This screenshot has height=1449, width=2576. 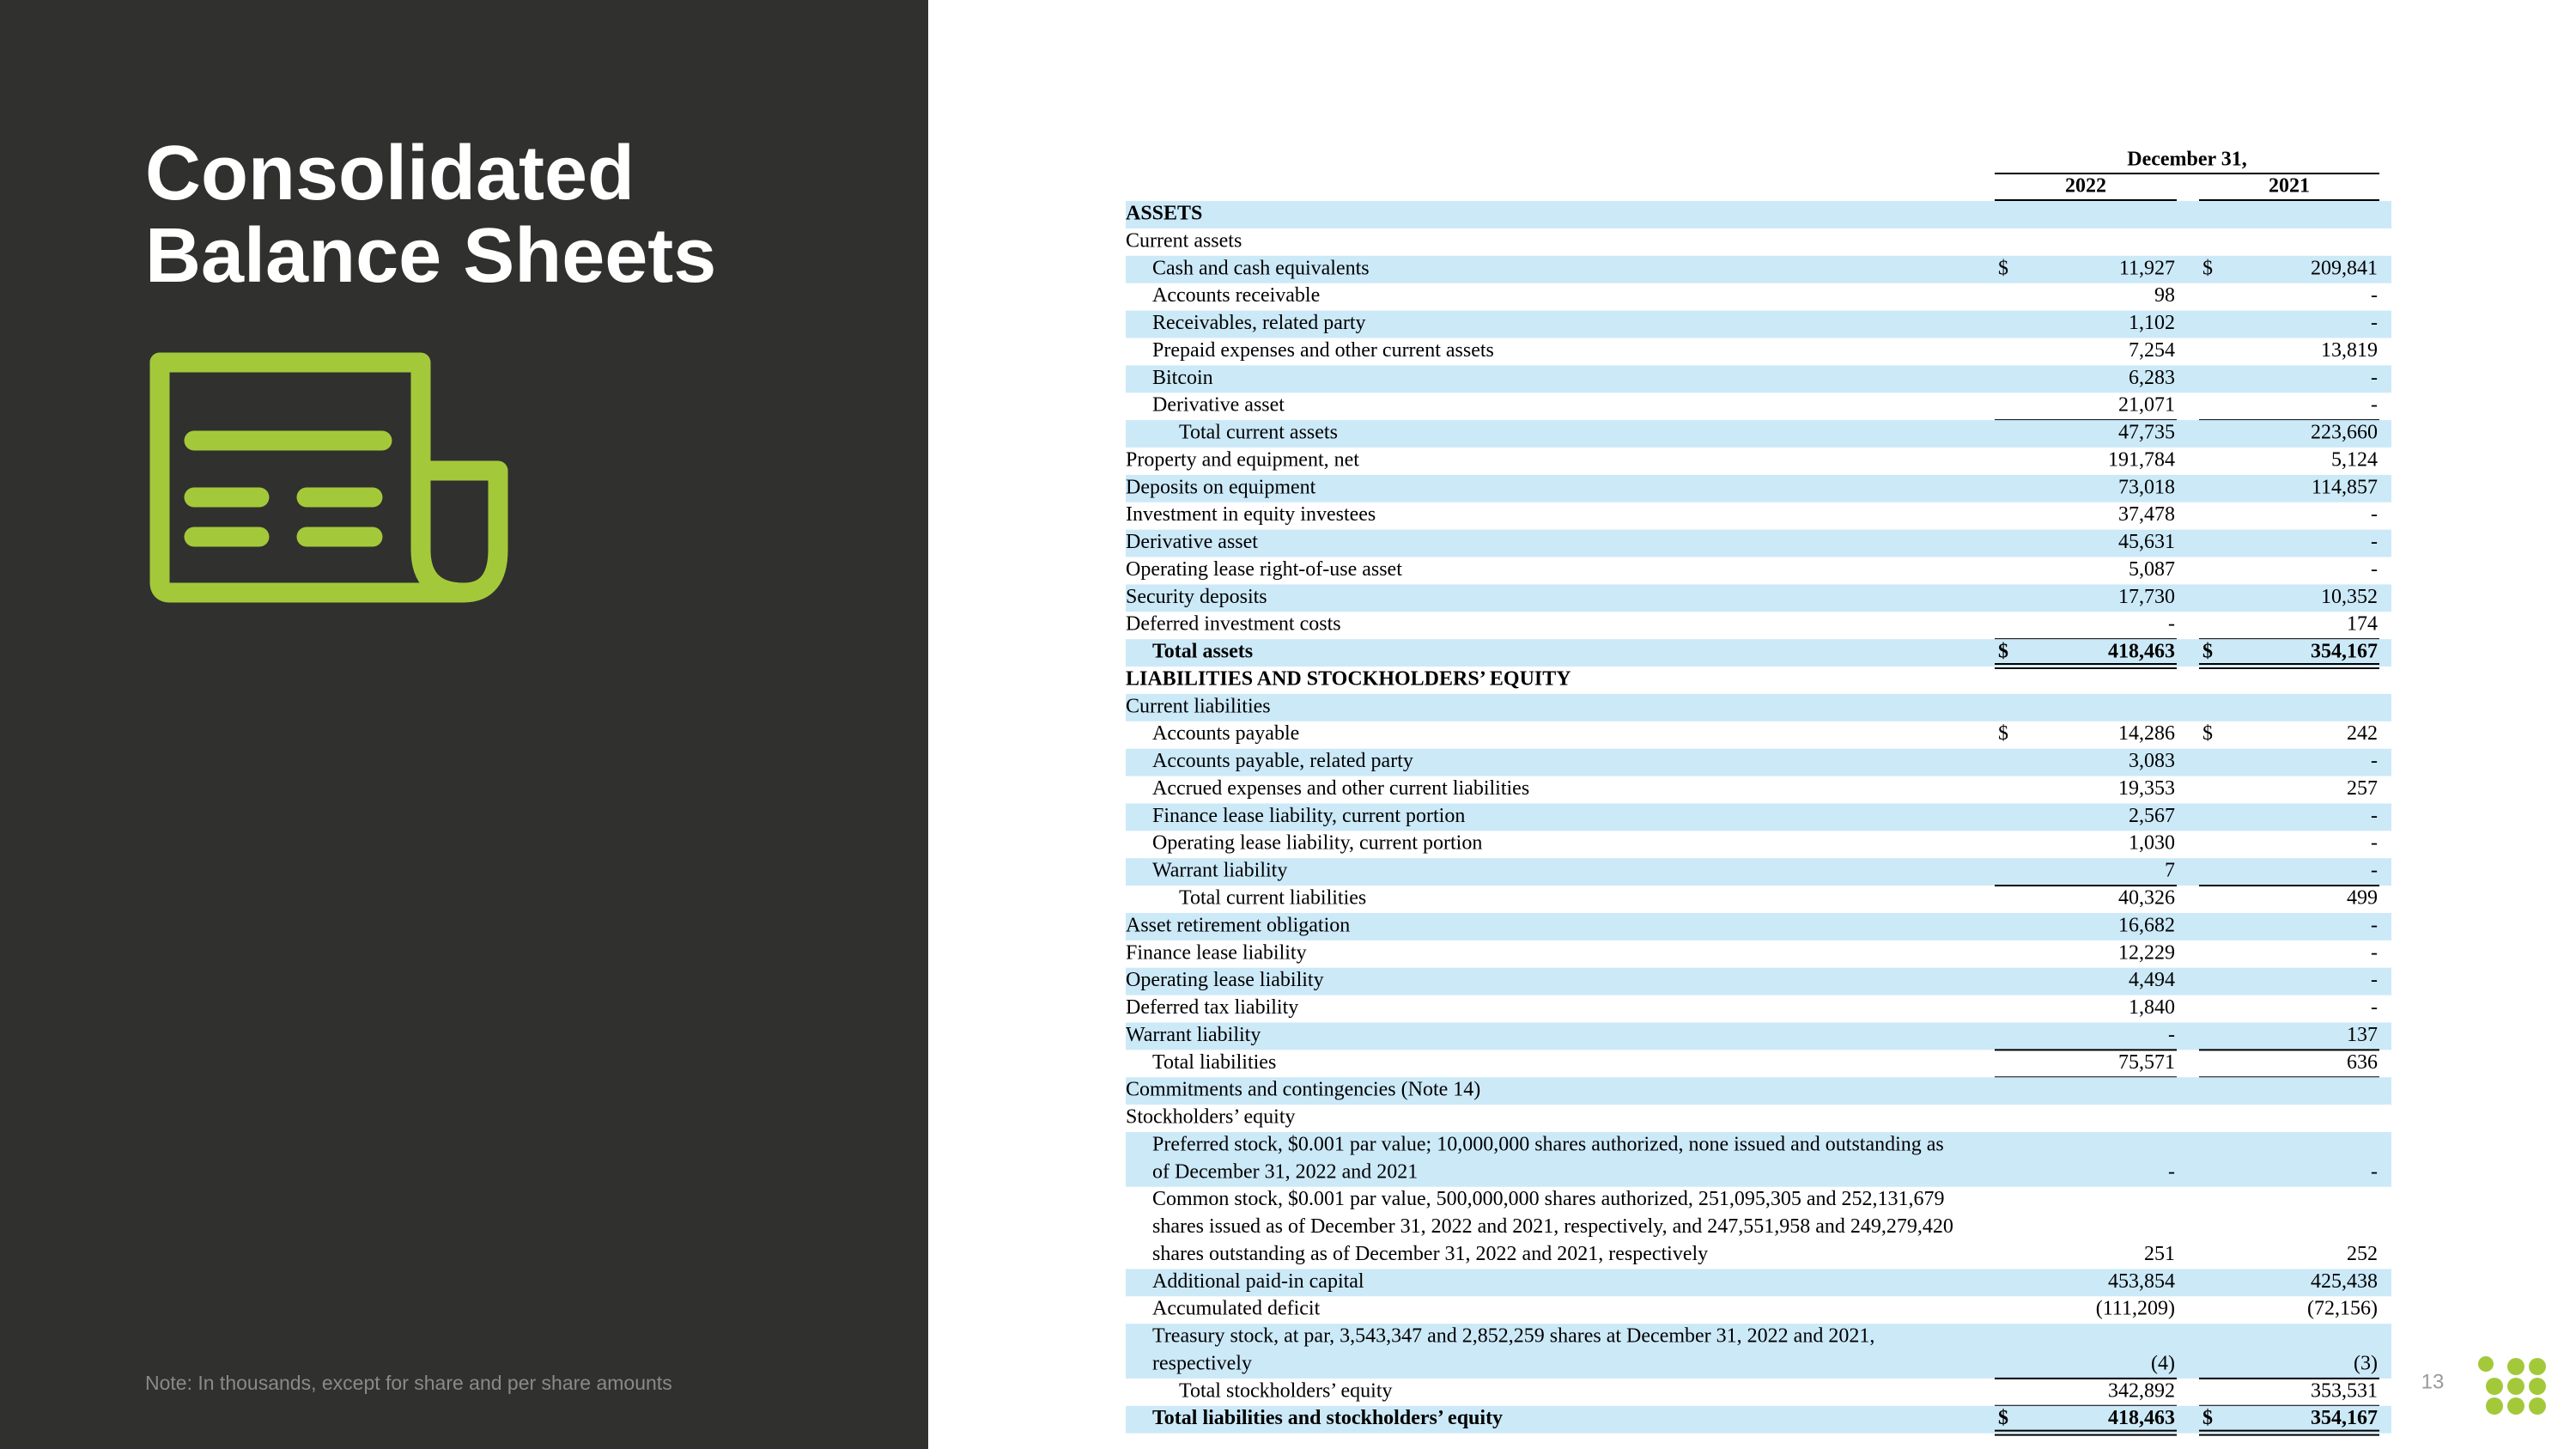 What do you see at coordinates (2146, 433) in the screenshot?
I see `cell-value: 47,735` at bounding box center [2146, 433].